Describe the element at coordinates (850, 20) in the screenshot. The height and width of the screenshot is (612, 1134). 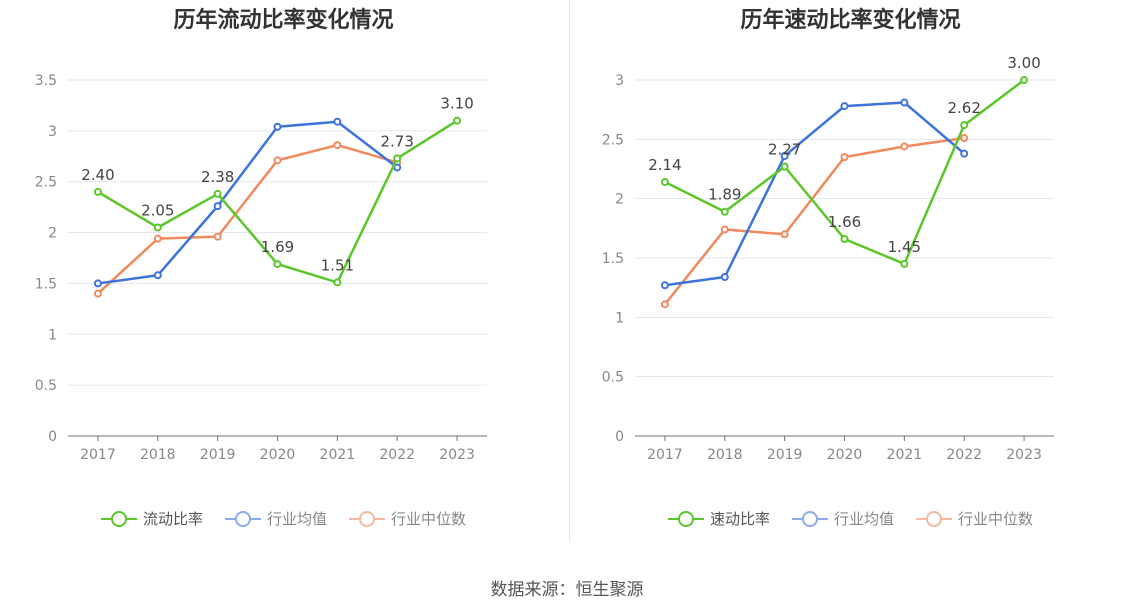
I see `chart-title: 历年速动比率变化情况` at that location.